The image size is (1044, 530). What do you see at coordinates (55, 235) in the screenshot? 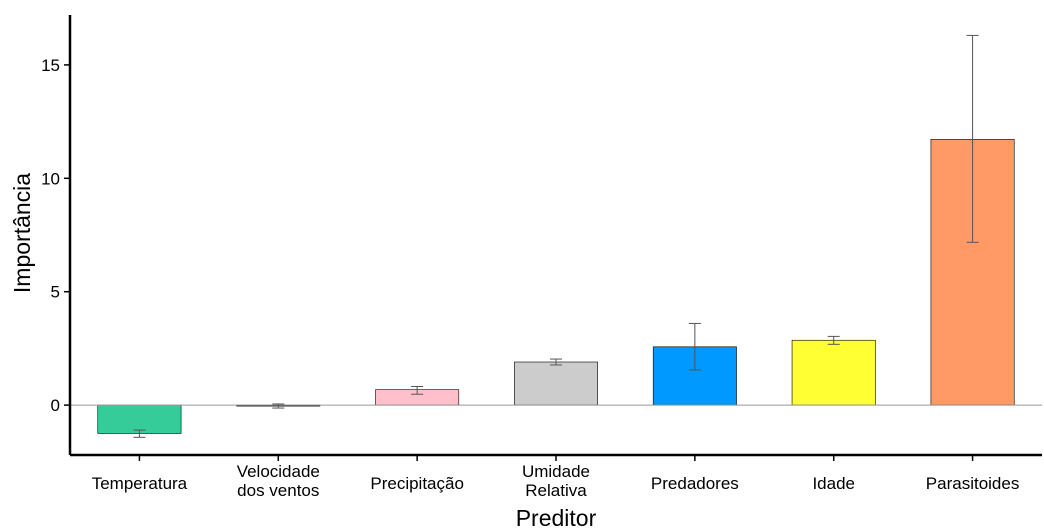
I see `y-ticks-group: 0 5 10 15` at bounding box center [55, 235].